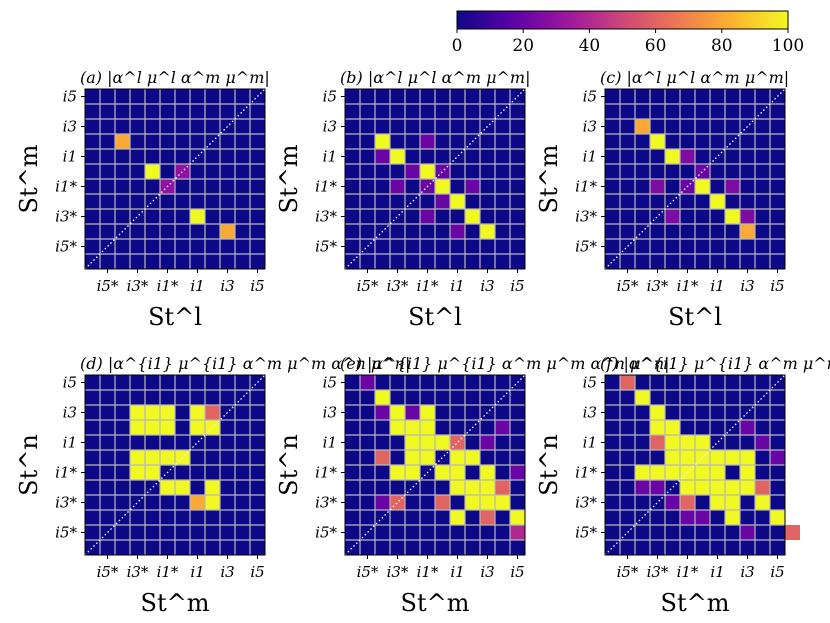  What do you see at coordinates (326, 187) in the screenshot?
I see `y-tick-label: i1*` at bounding box center [326, 187].